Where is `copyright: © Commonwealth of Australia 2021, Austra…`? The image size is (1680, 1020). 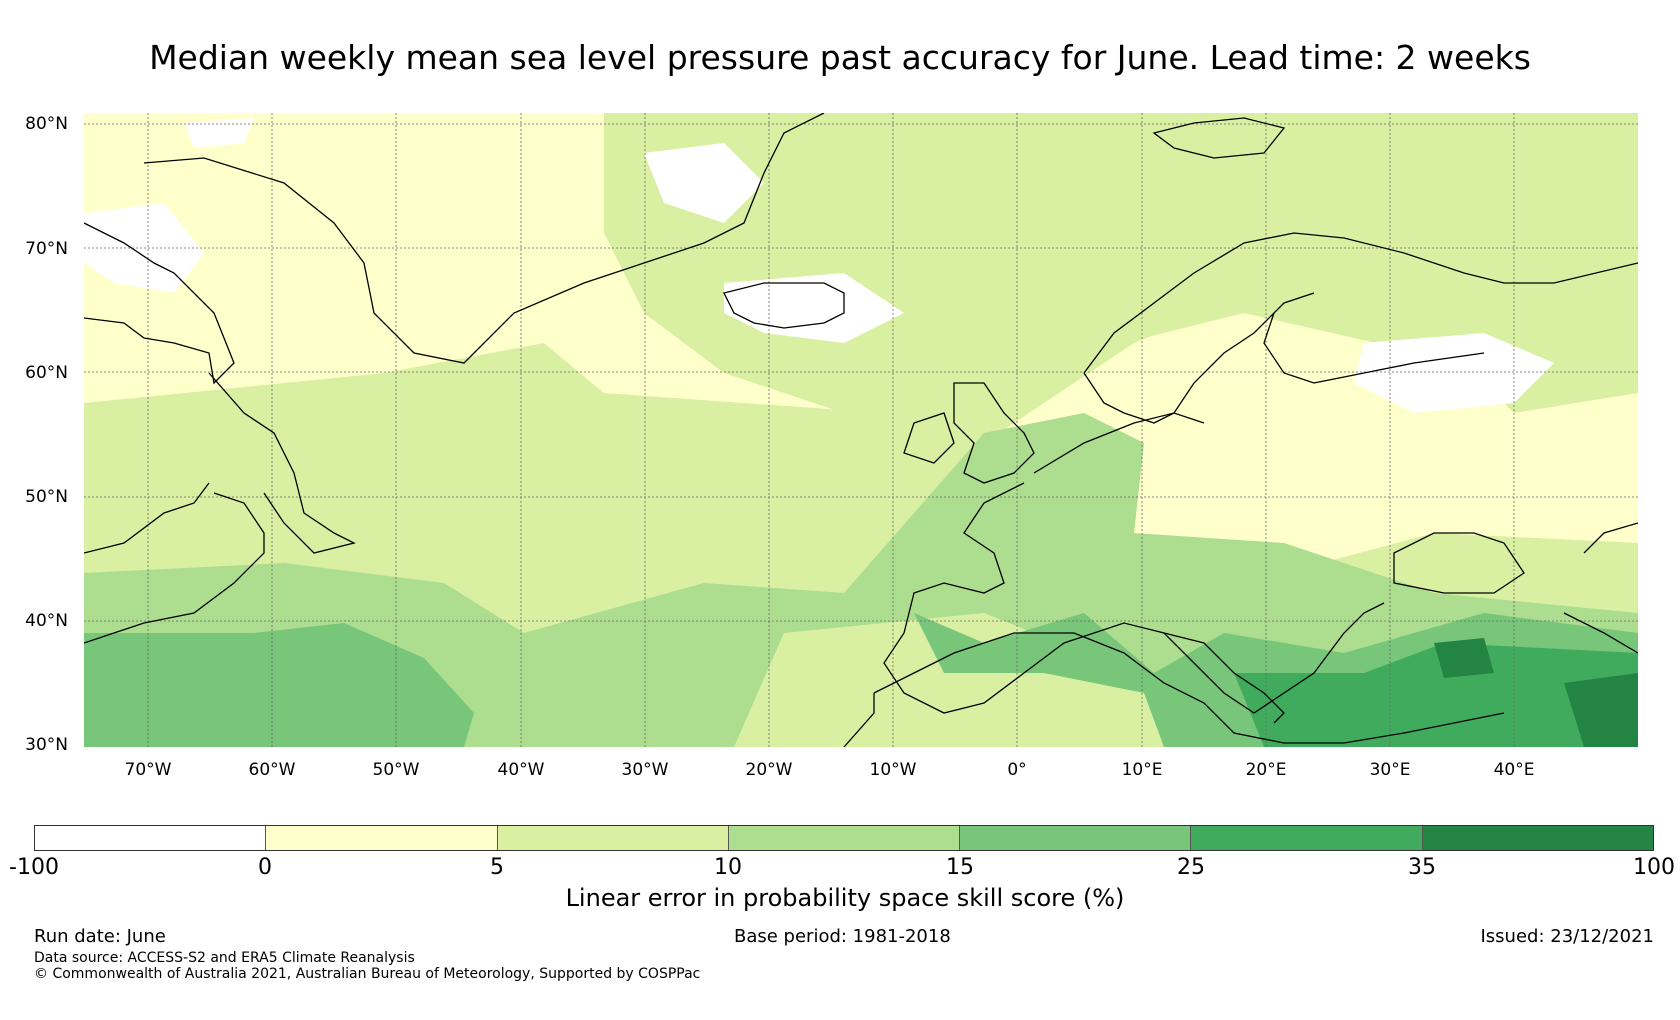
copyright: © Commonwealth of Australia 2021, Austra… is located at coordinates (367, 974).